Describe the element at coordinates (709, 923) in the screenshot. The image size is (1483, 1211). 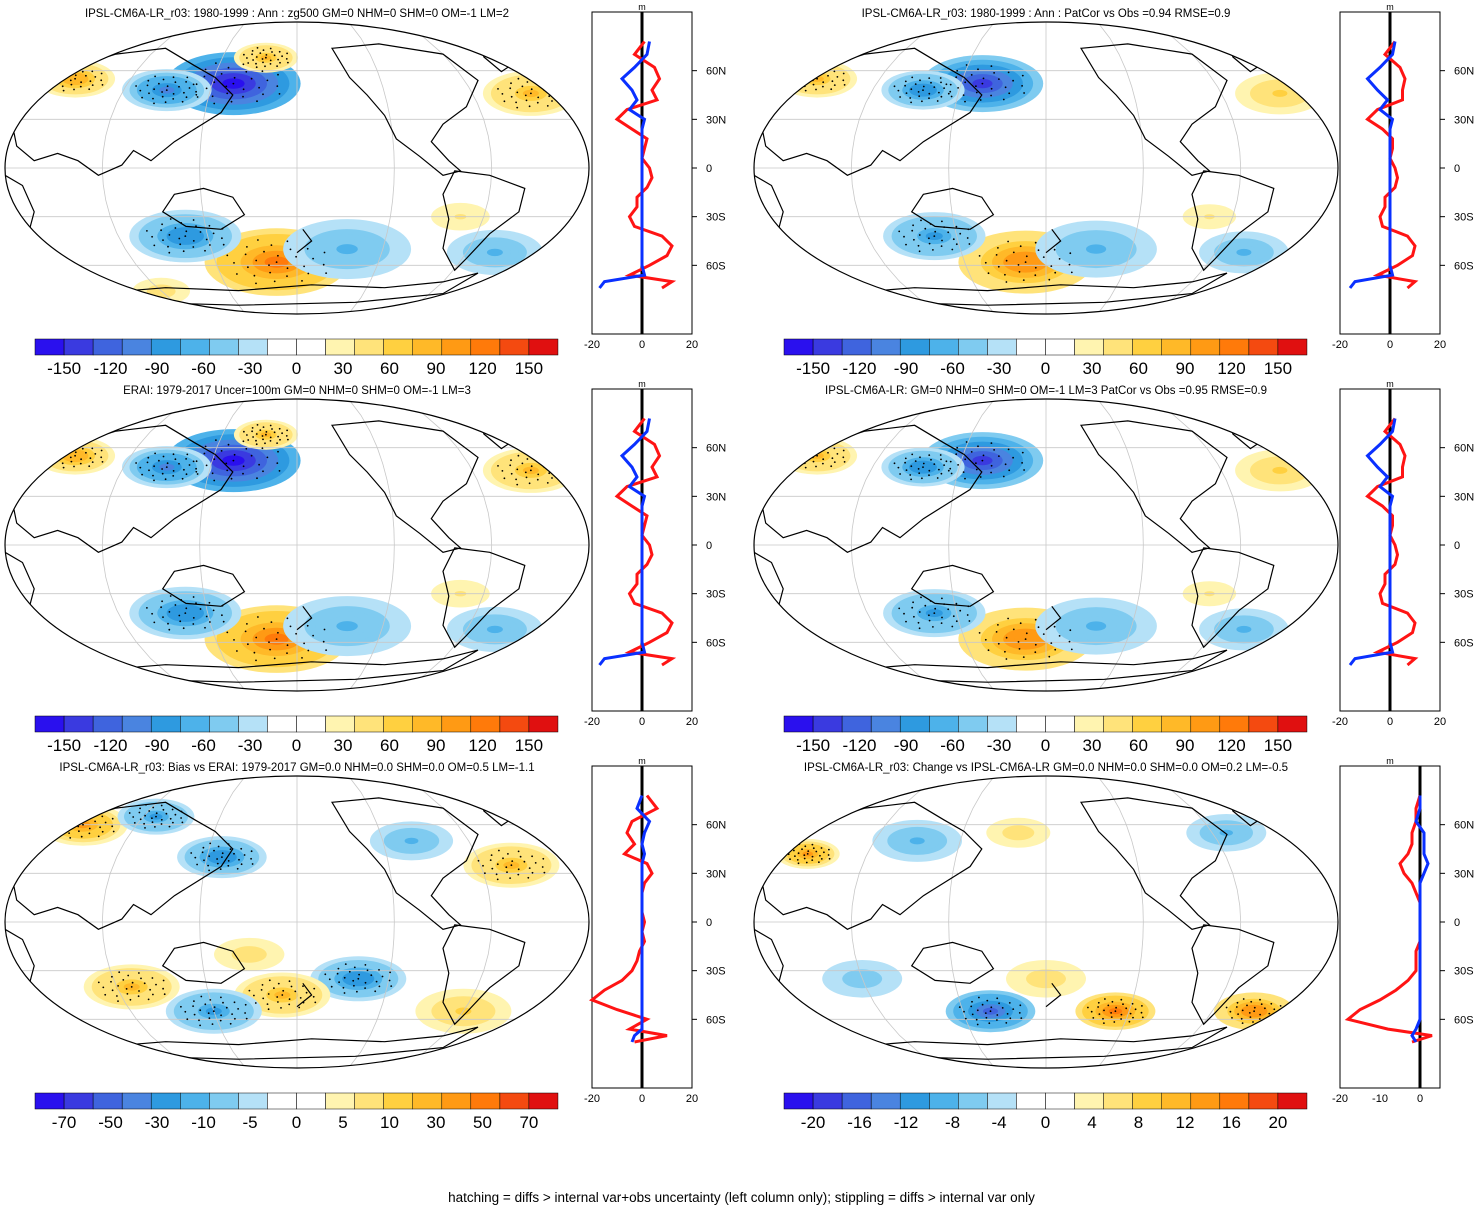
I see `profile-lat-tick: 0` at that location.